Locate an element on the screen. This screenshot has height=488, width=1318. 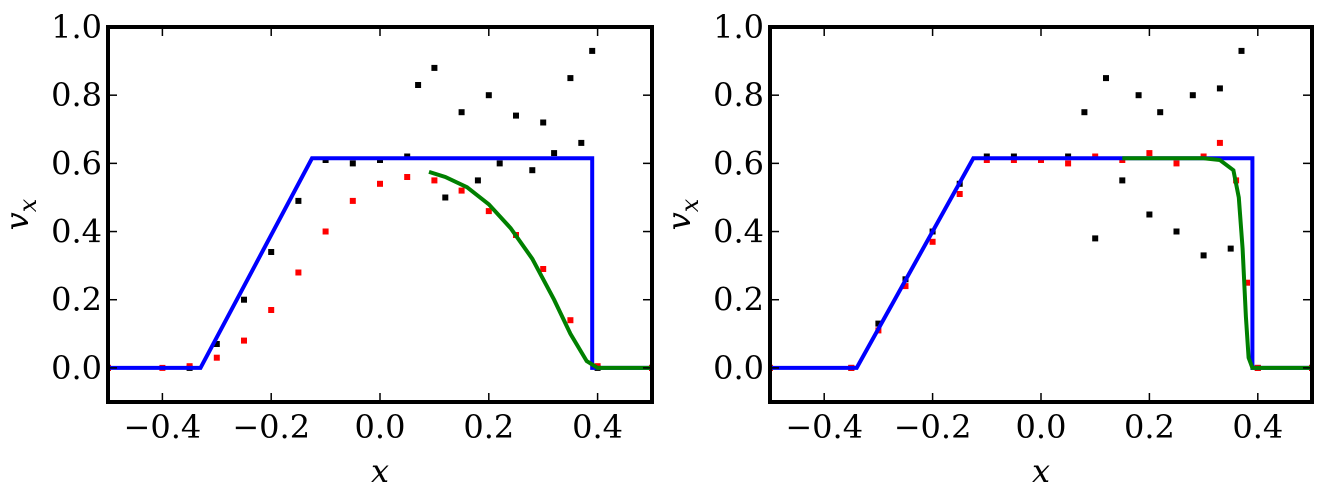
chart-2-ytick-label: 0.2 is located at coordinates (738, 300).